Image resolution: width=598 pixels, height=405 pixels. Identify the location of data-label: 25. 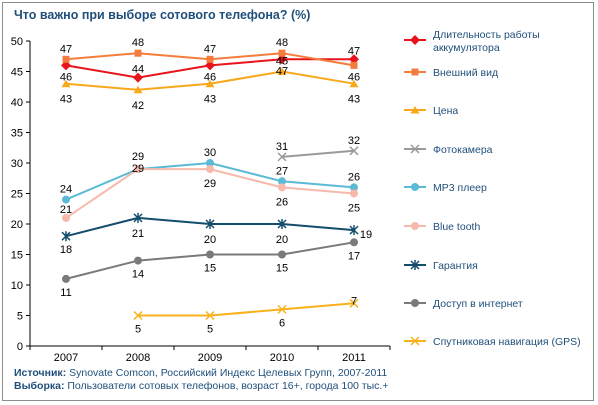
(354, 209).